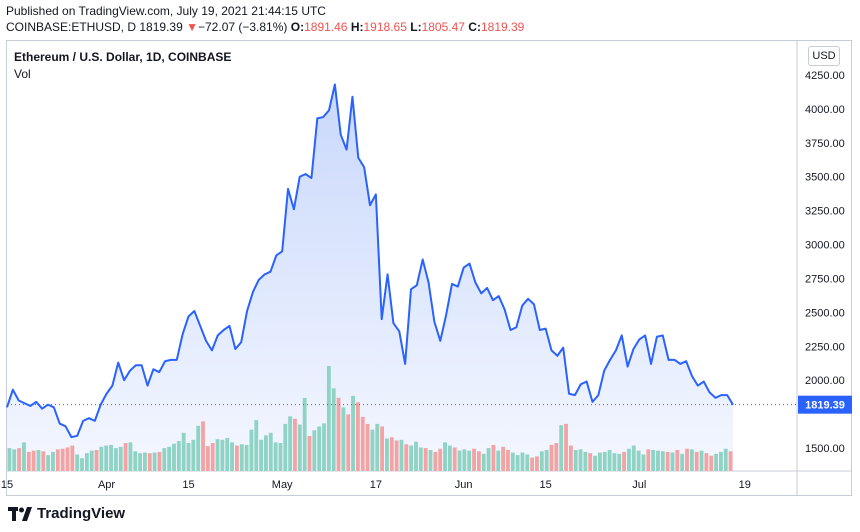  Describe the element at coordinates (464, 485) in the screenshot. I see `x-tick-label: Jun` at that location.